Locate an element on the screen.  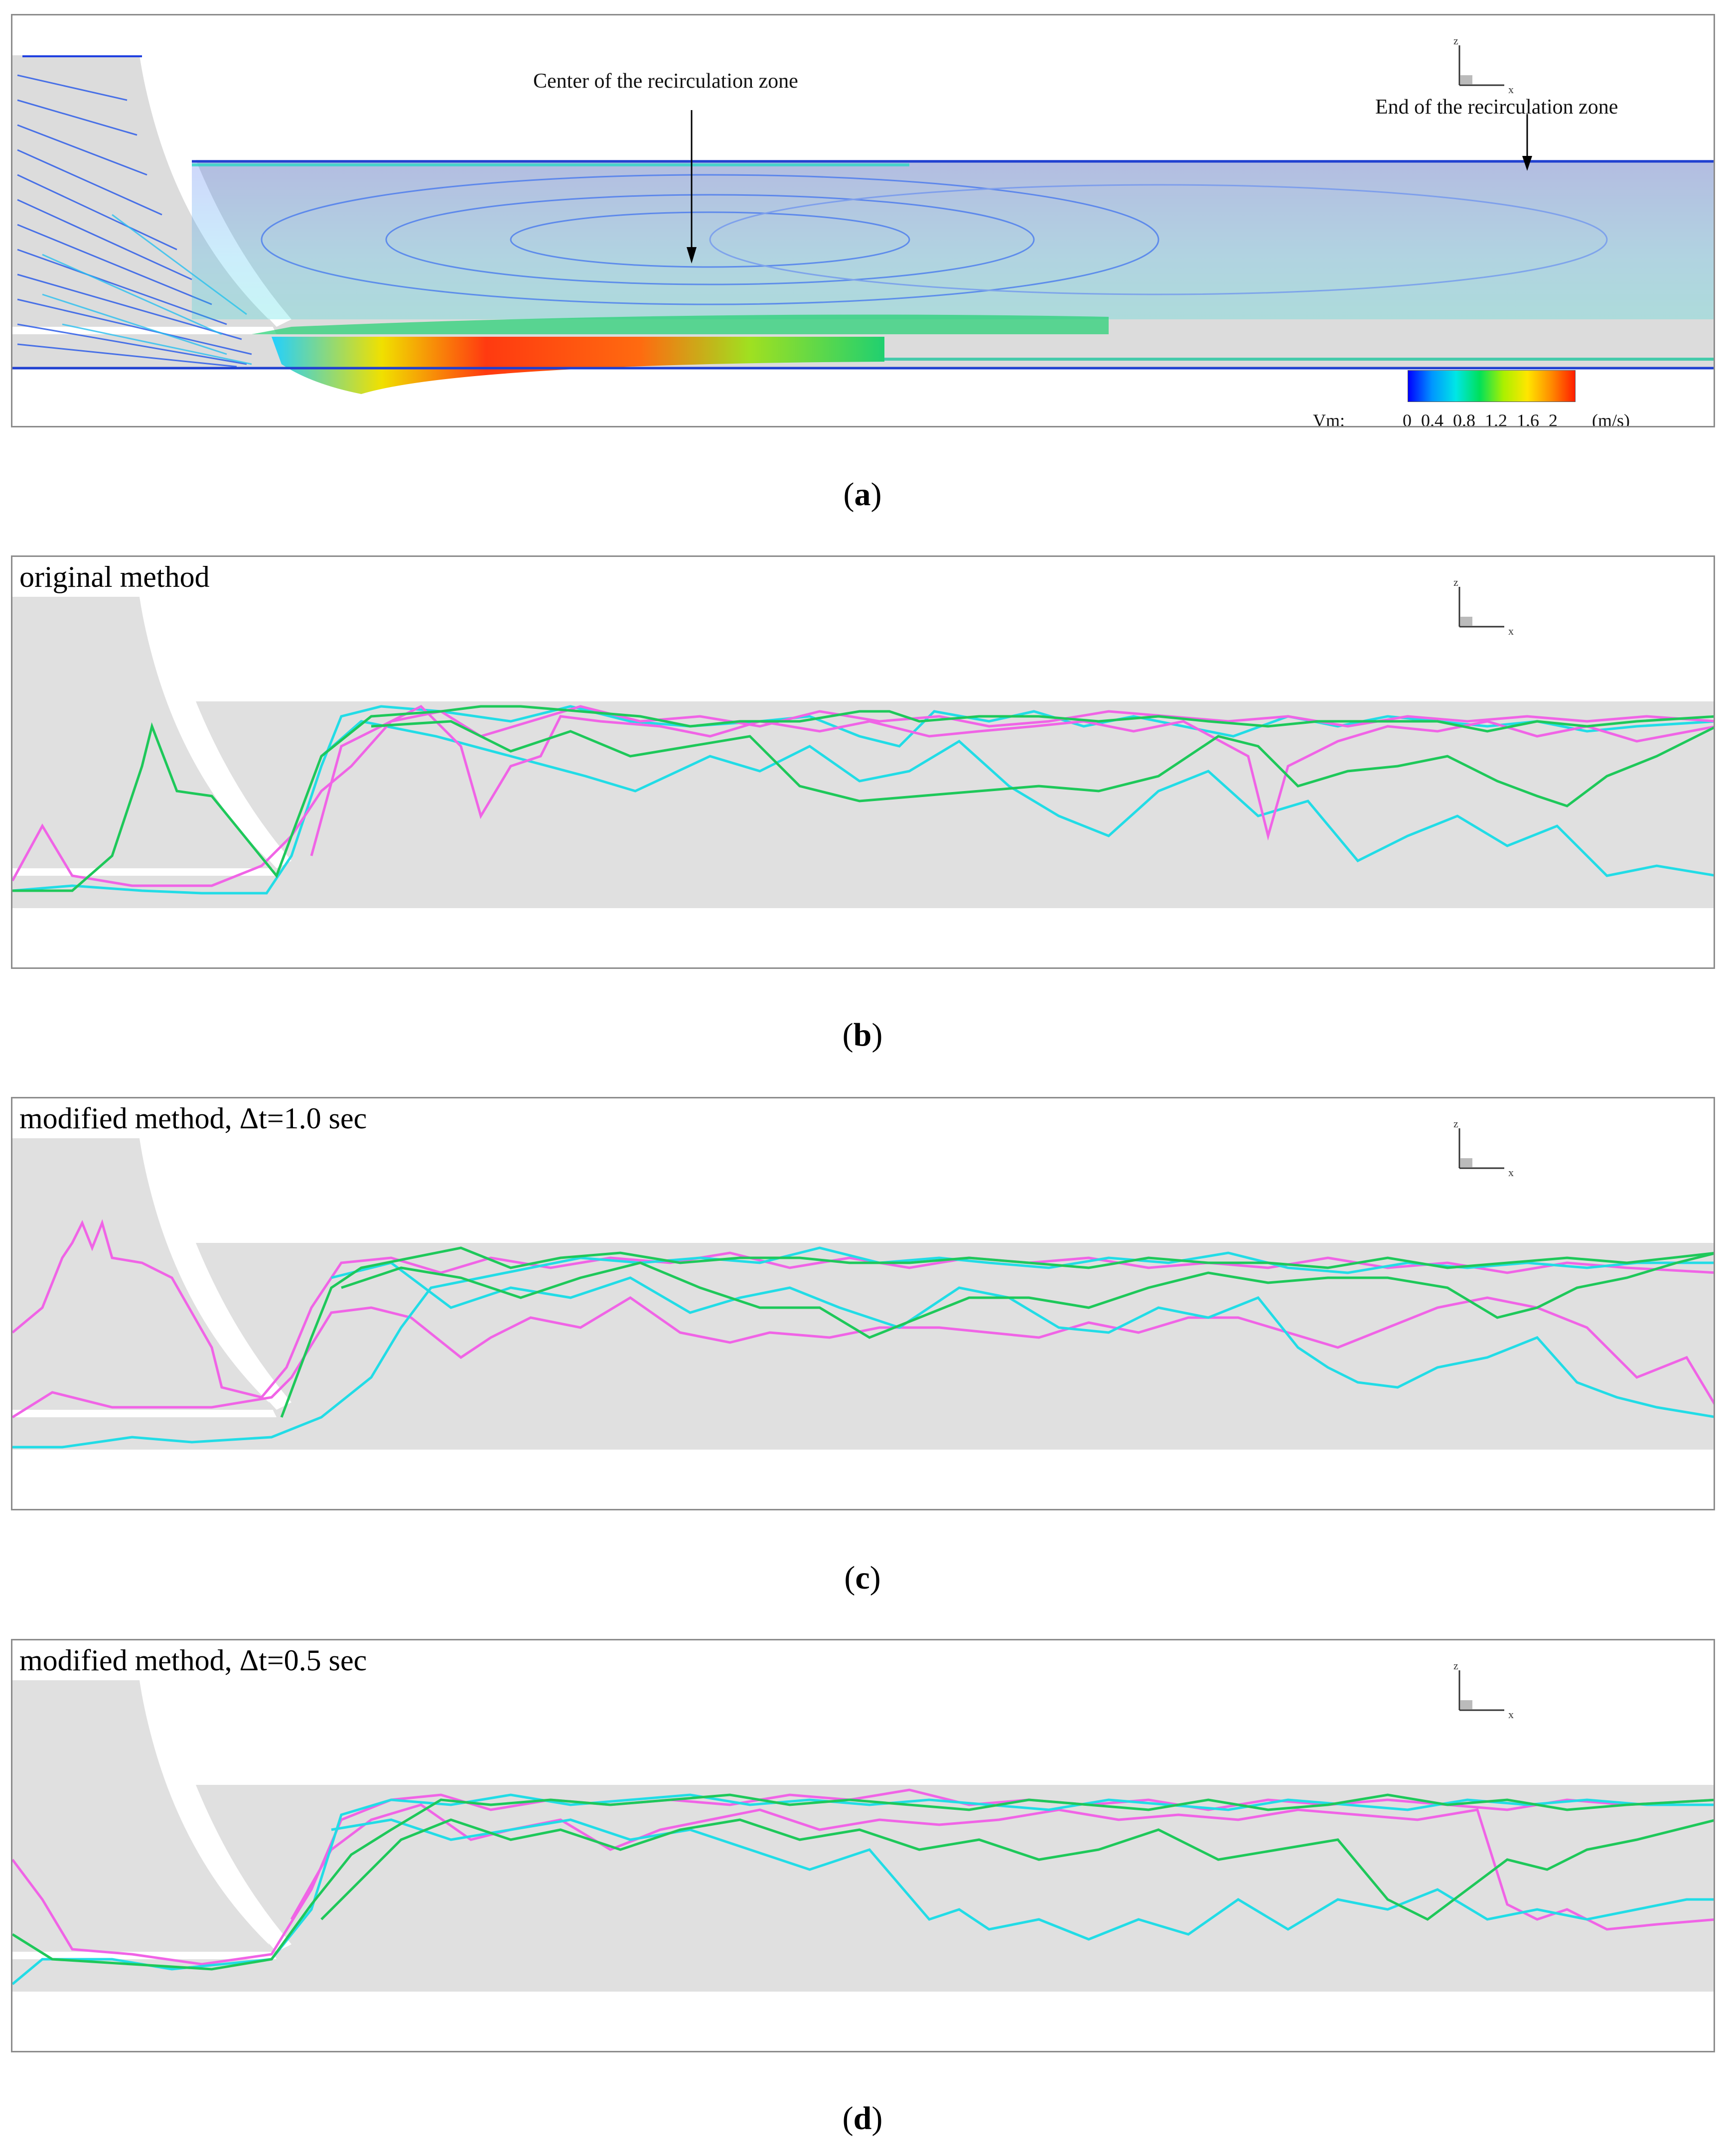
trajectory-plot-b is located at coordinates (863, 752).